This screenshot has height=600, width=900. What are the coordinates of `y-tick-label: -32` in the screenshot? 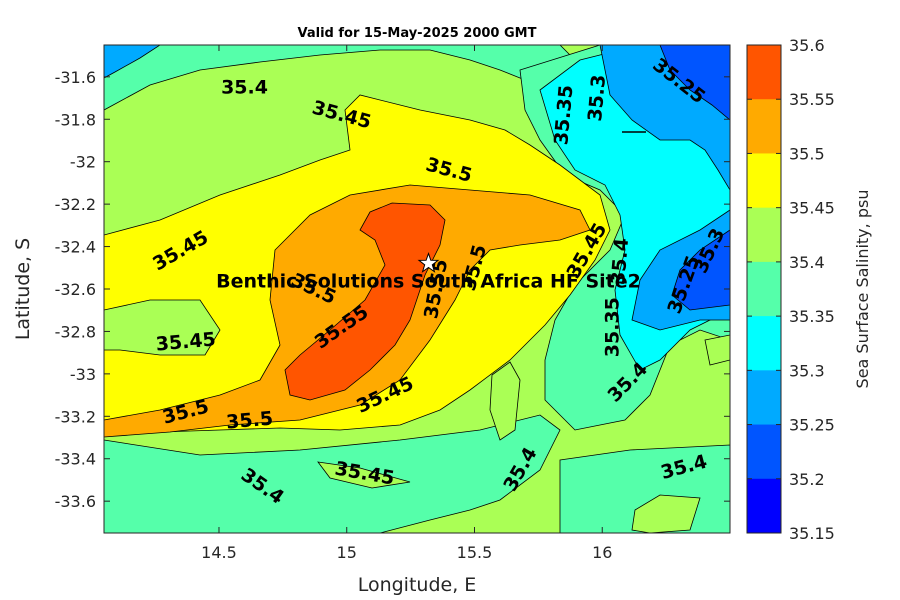 It's located at (83, 162).